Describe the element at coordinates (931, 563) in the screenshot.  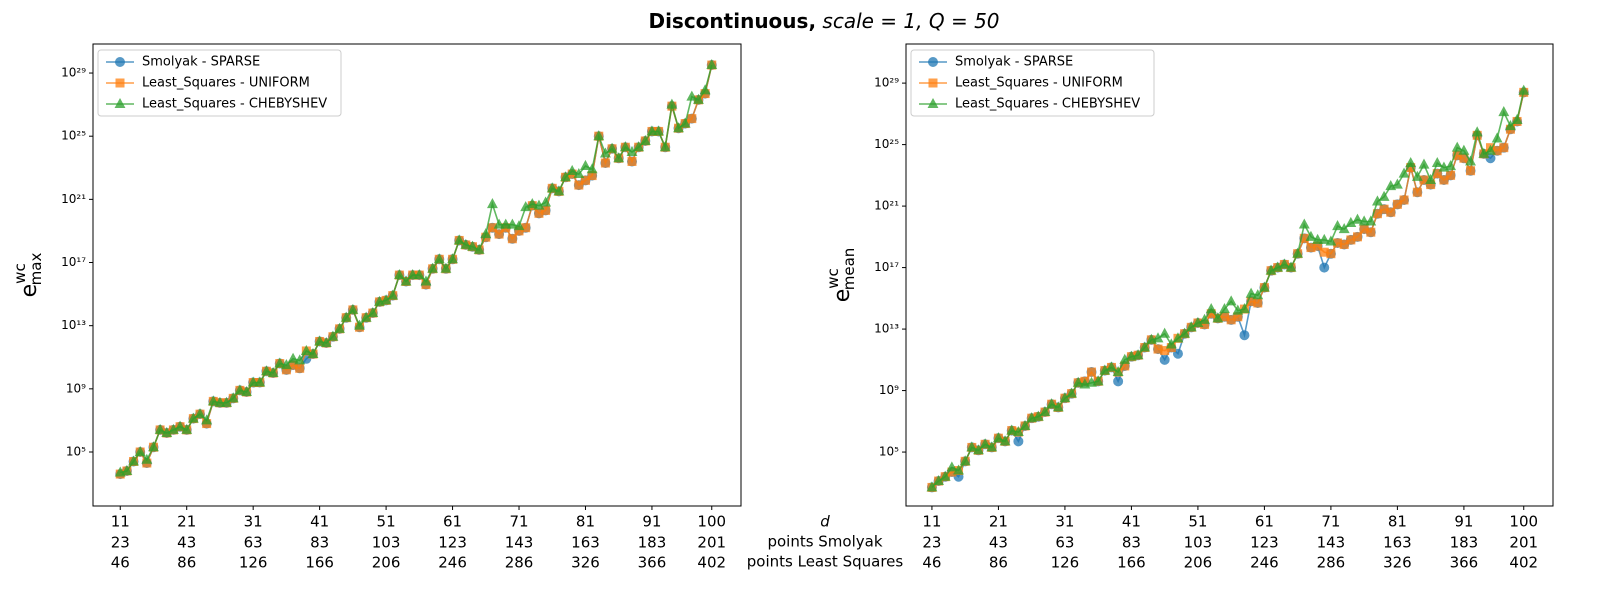
I see `x-tick-label: 46` at that location.